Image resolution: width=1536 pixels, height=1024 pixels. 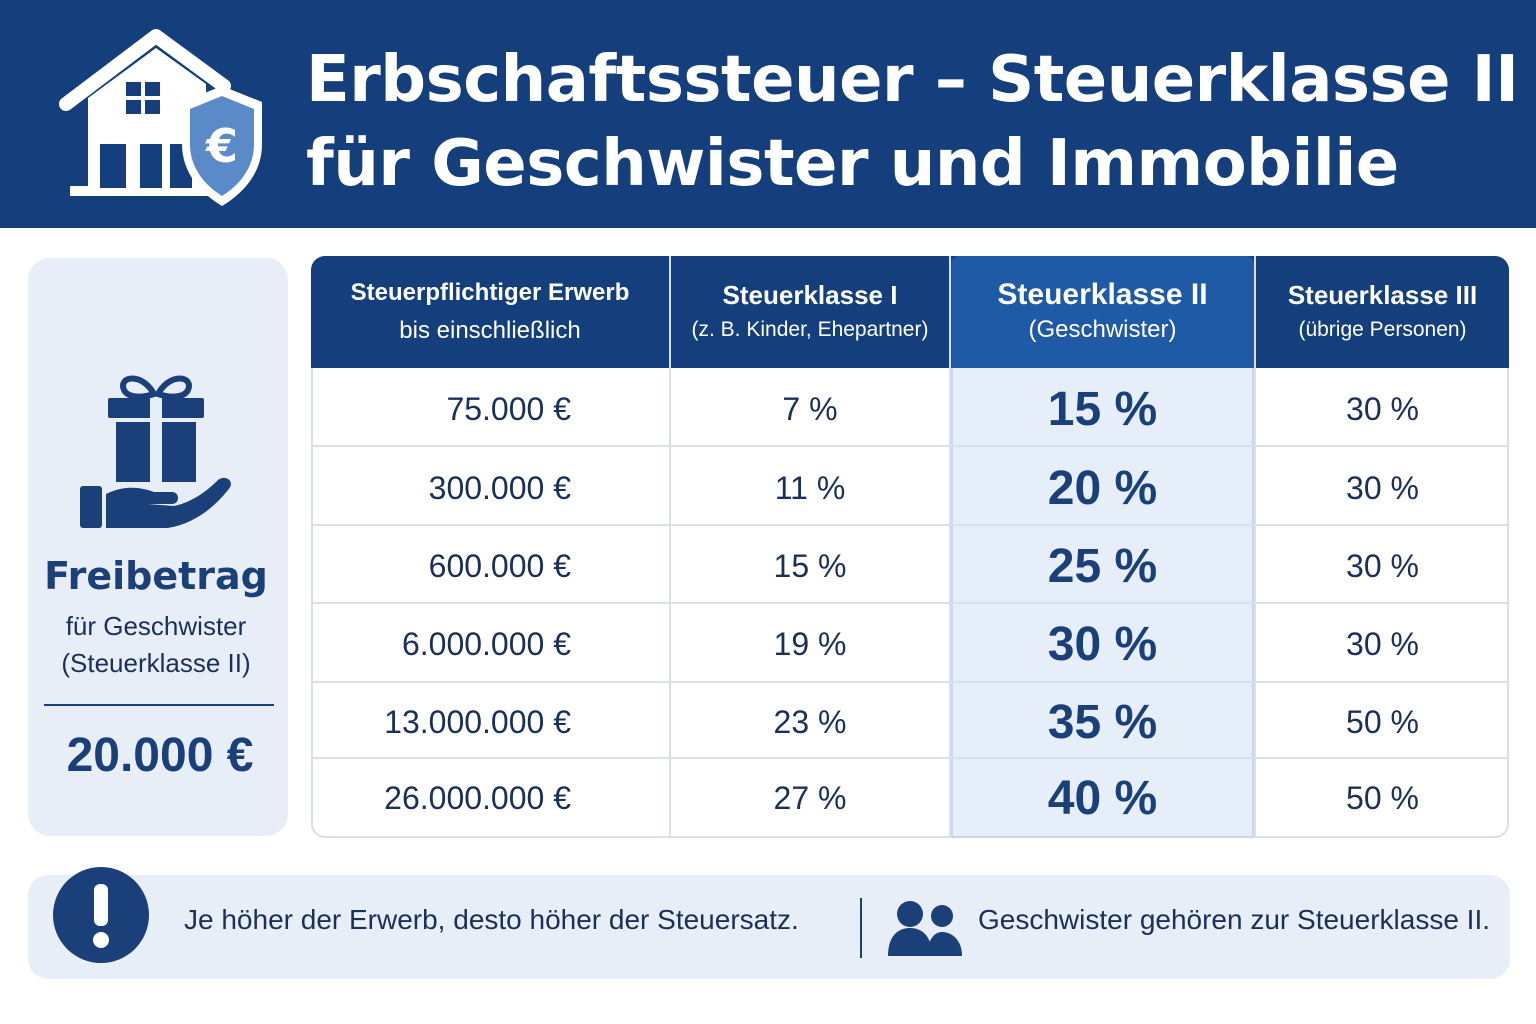 I want to click on amount-cell: 6.000.000 €, so click(x=486, y=643).